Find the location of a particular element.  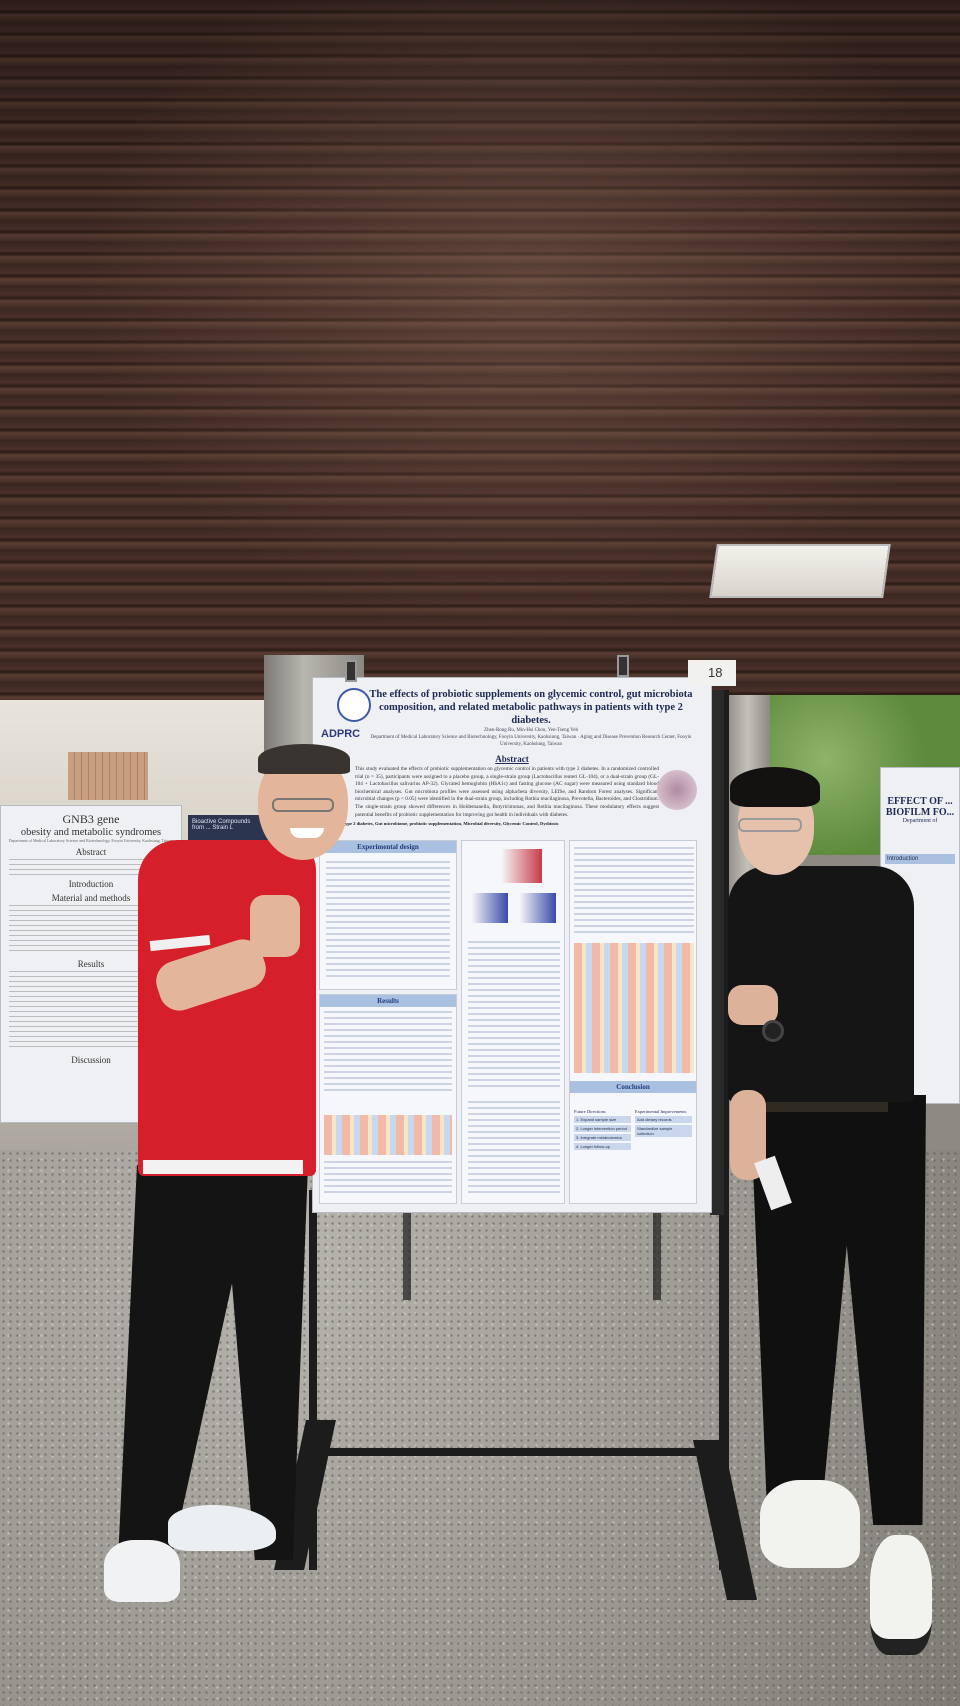

right-poster-department: Department of is located at coordinates (920, 821).